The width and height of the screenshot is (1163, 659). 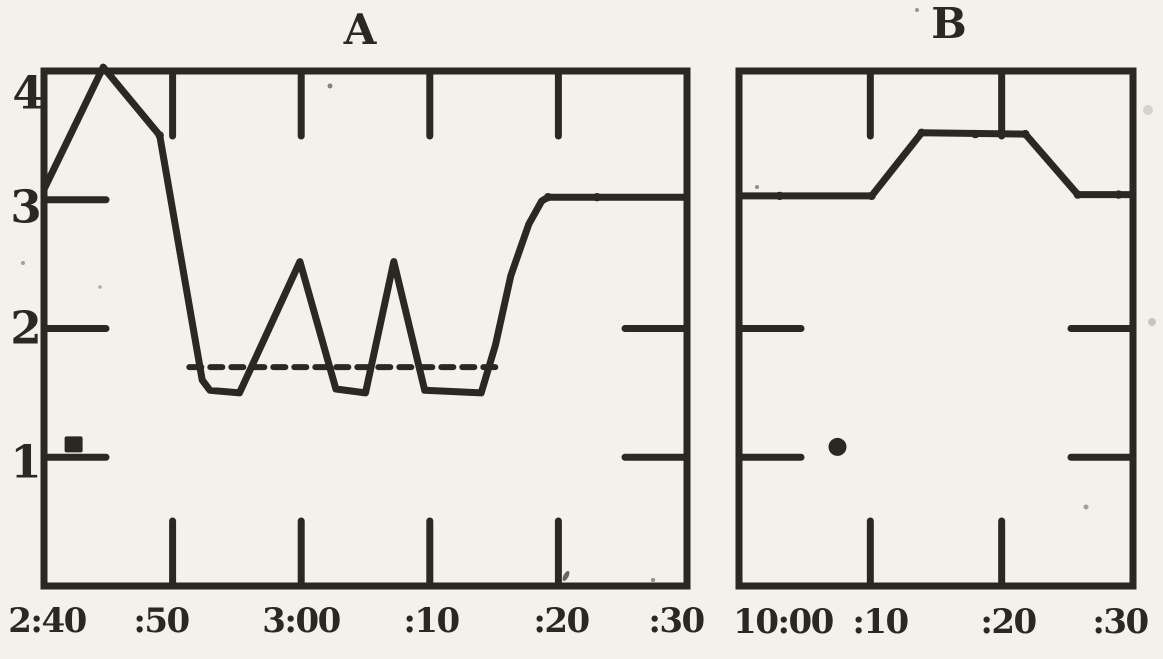 What do you see at coordinates (949, 24) in the screenshot?
I see `chart-b-title: B` at bounding box center [949, 24].